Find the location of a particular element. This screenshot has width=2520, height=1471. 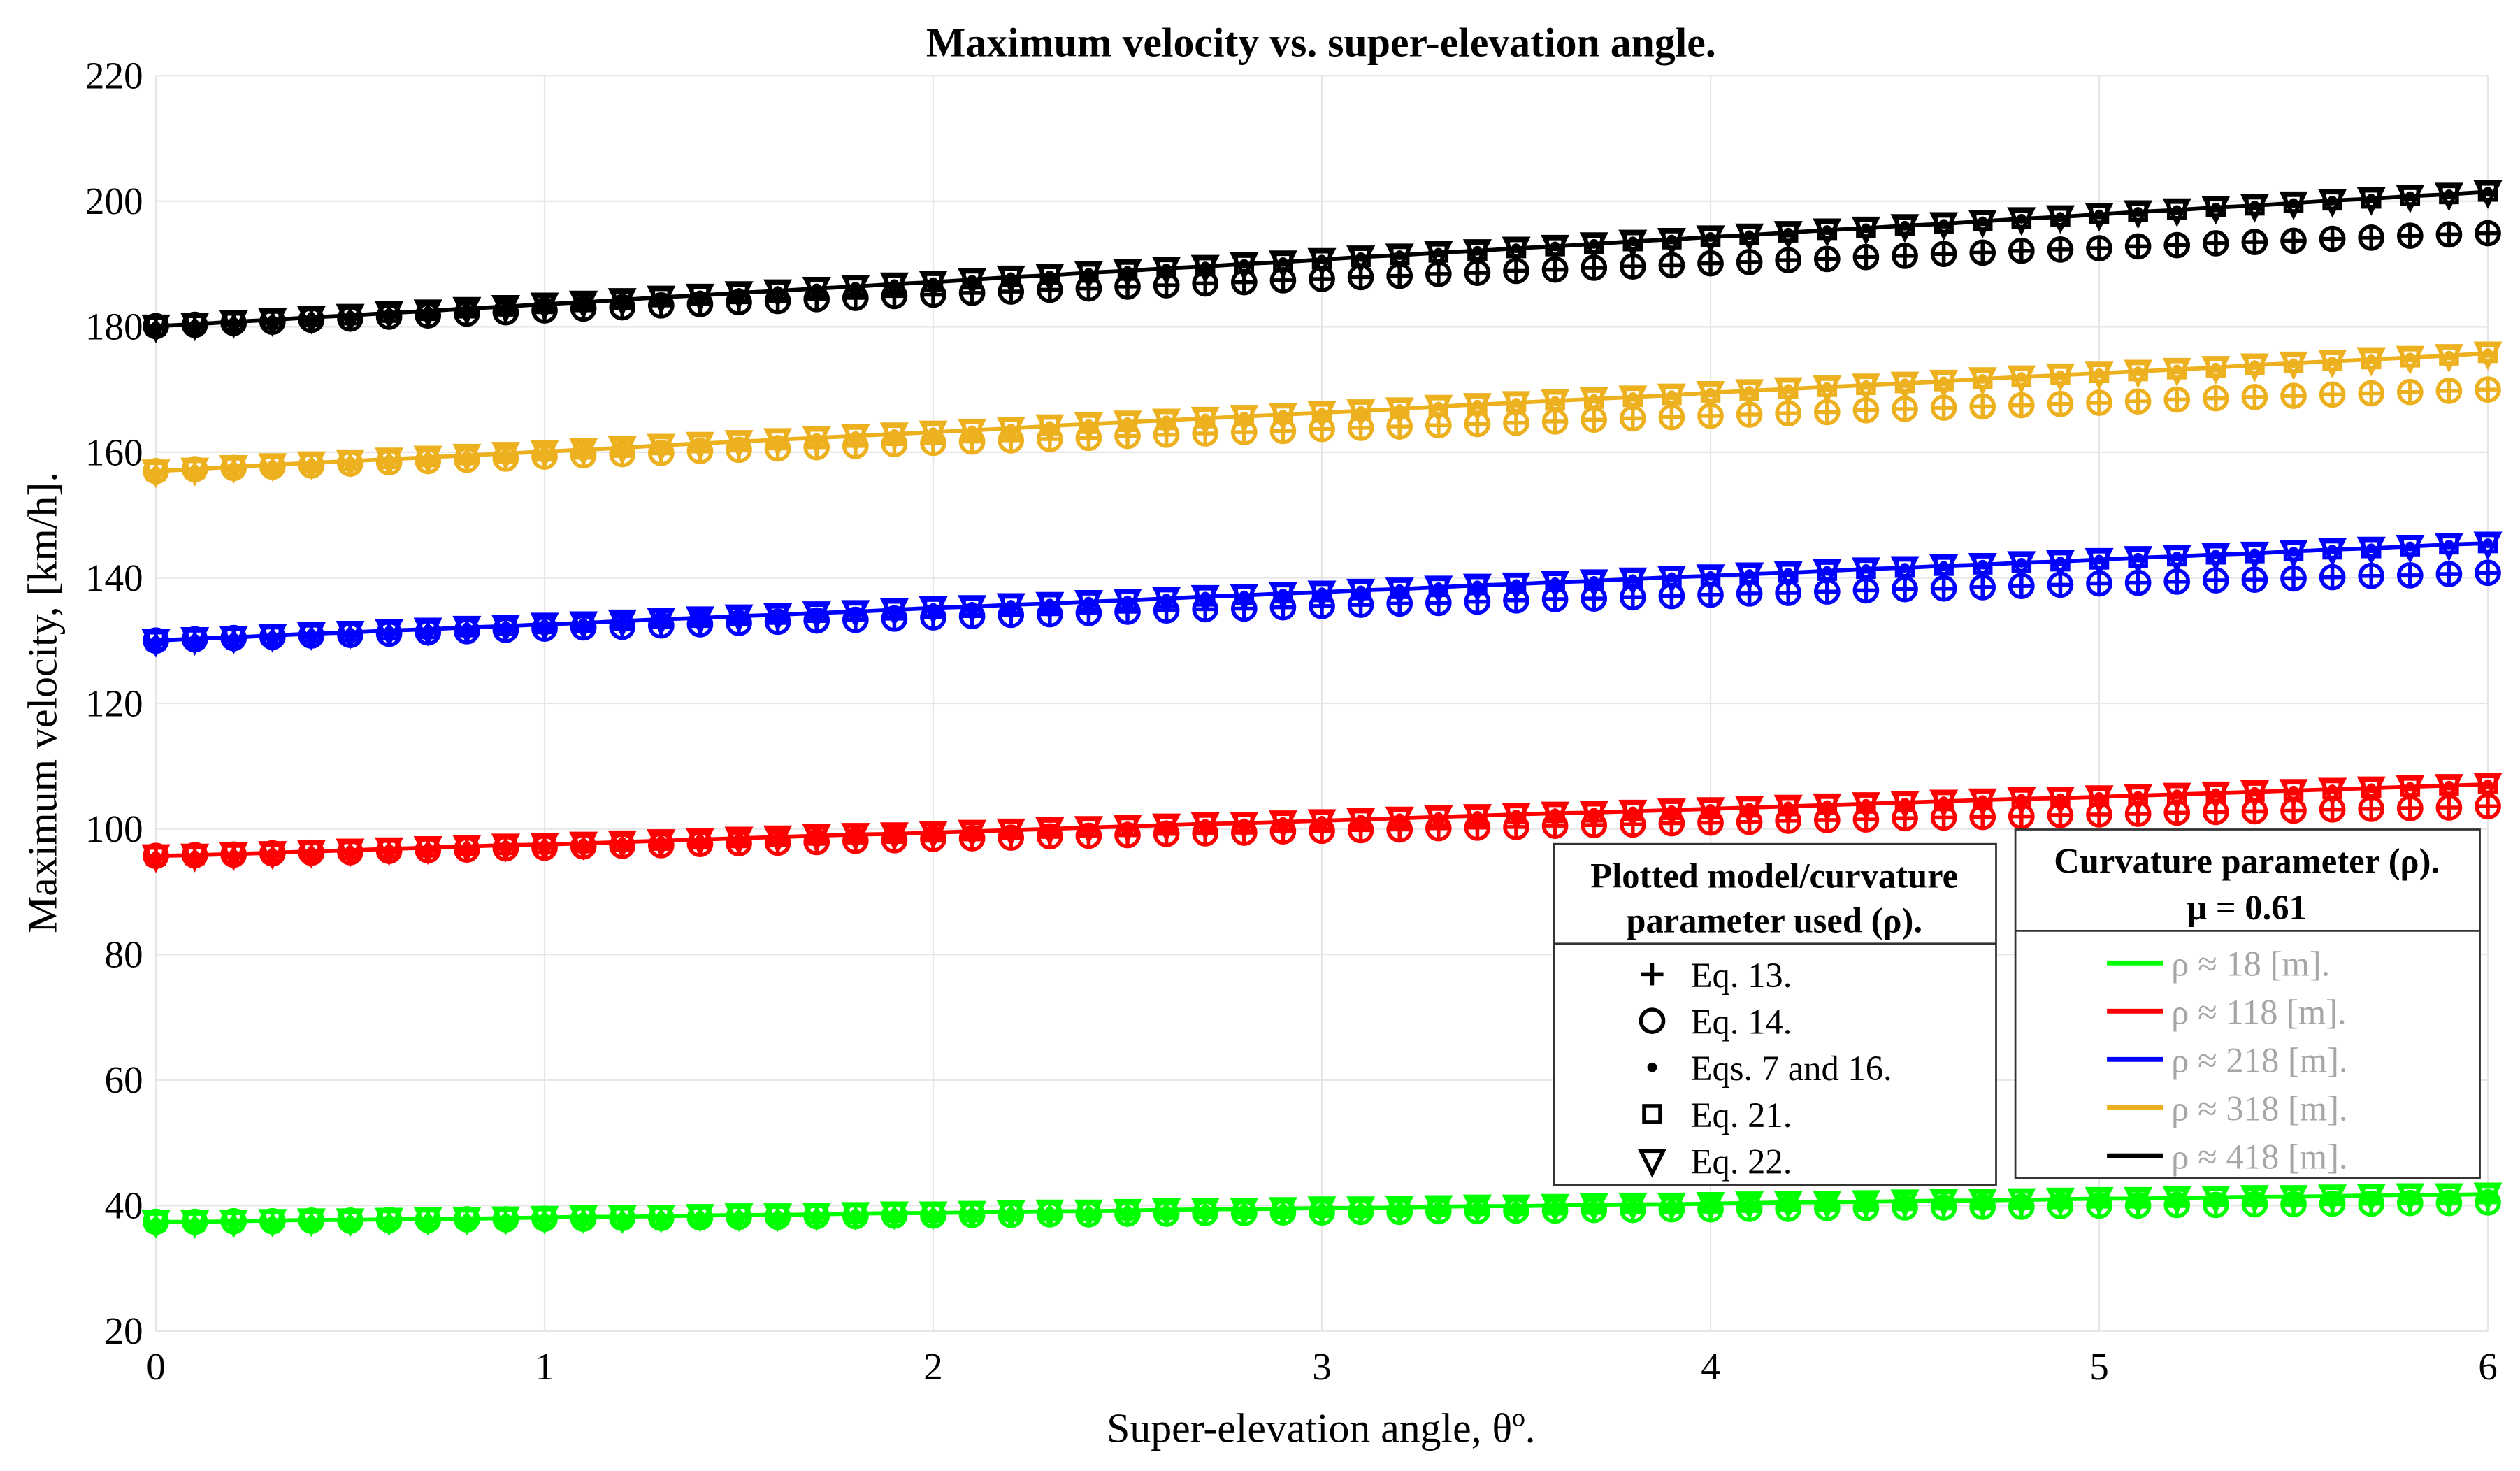

marker-legend-label: Eq. 21. is located at coordinates (1741, 1115).